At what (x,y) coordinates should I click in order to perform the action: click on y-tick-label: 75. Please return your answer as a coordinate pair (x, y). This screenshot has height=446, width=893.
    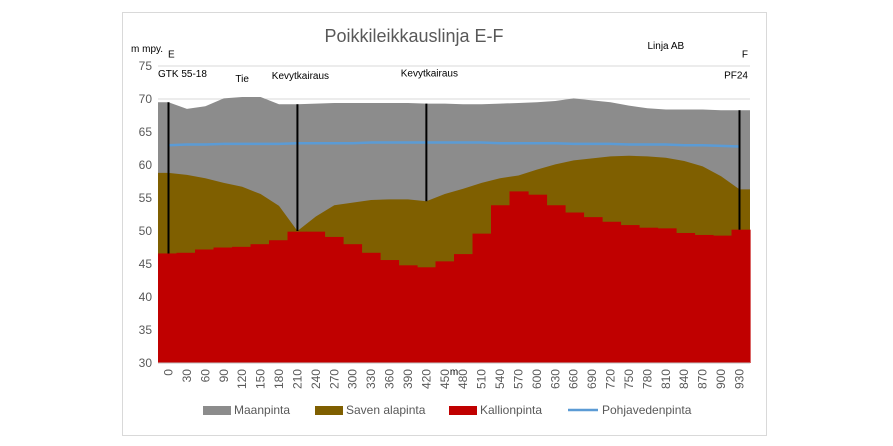
    Looking at the image, I should click on (146, 66).